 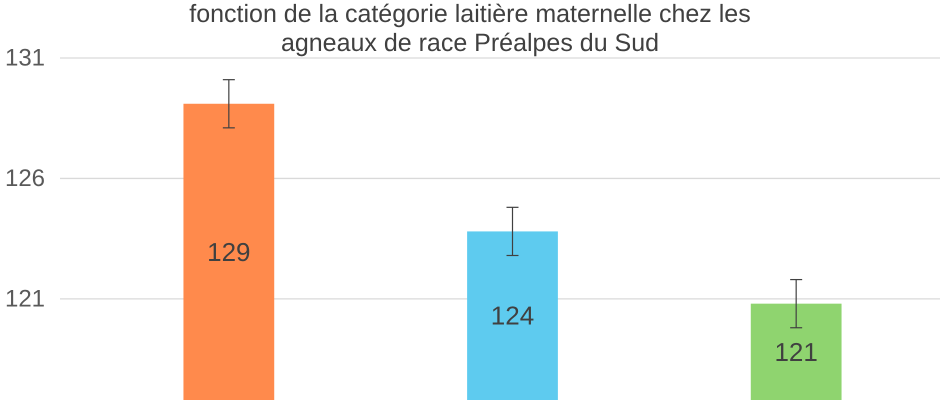 What do you see at coordinates (470, 28) in the screenshot?
I see `chart-title: fonction de la catégorie laitière maternelle chez les agneaux de race Préalpes du Sud` at bounding box center [470, 28].